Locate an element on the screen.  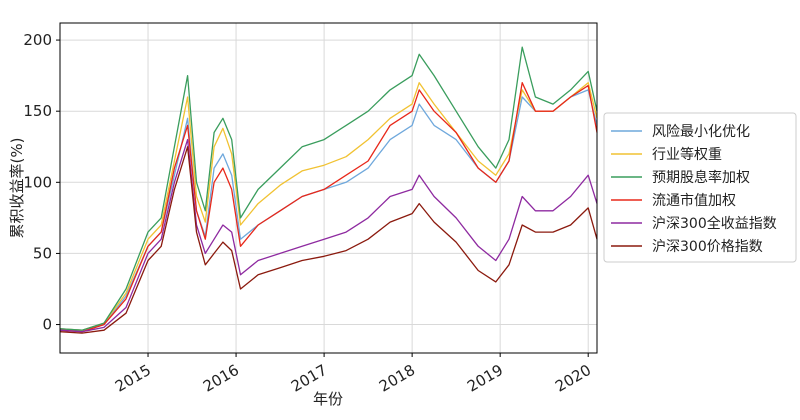
legend-box is located at coordinates (700, 187).